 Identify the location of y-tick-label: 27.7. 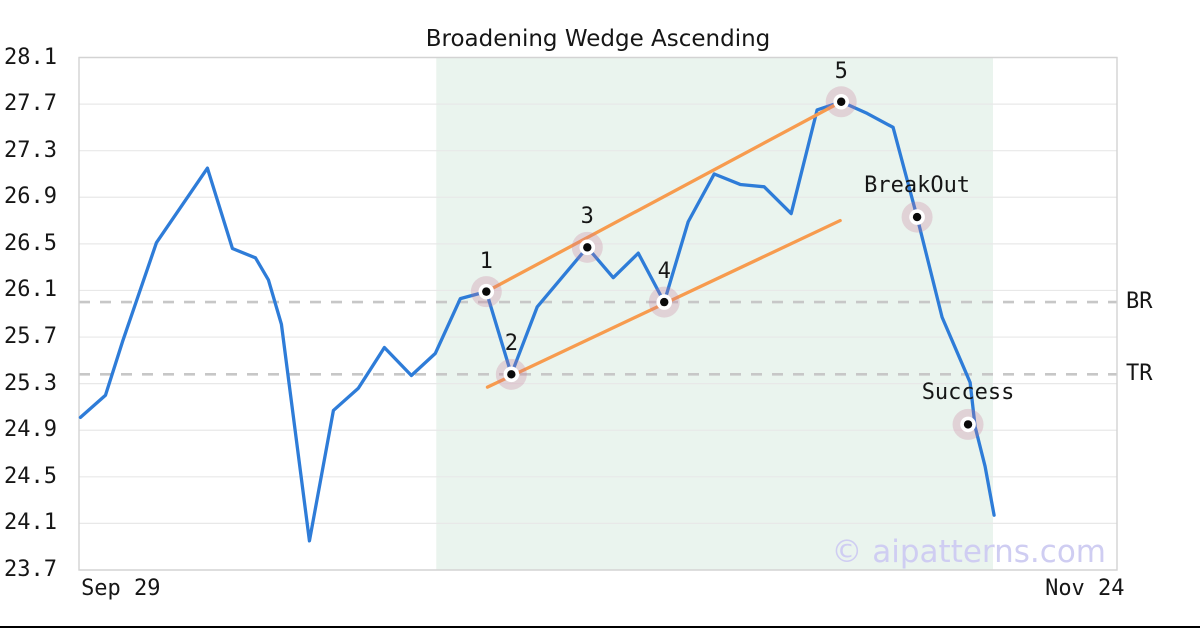
(30, 104).